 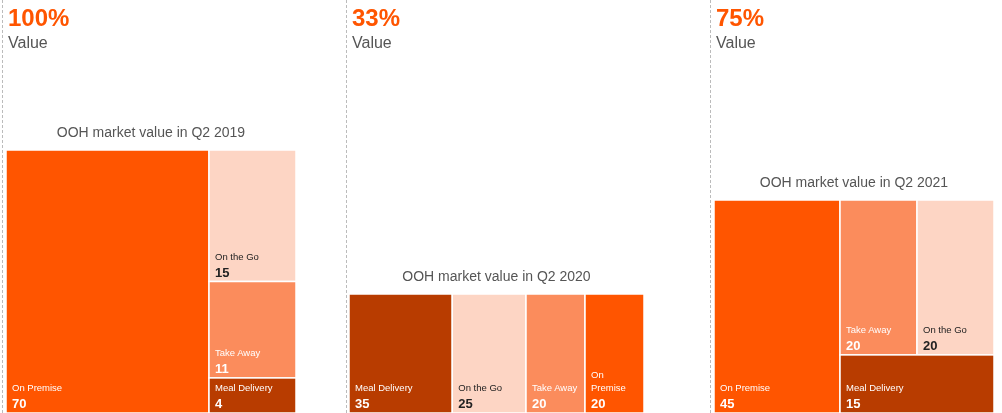 What do you see at coordinates (465, 403) in the screenshot?
I see `data-label: 25` at bounding box center [465, 403].